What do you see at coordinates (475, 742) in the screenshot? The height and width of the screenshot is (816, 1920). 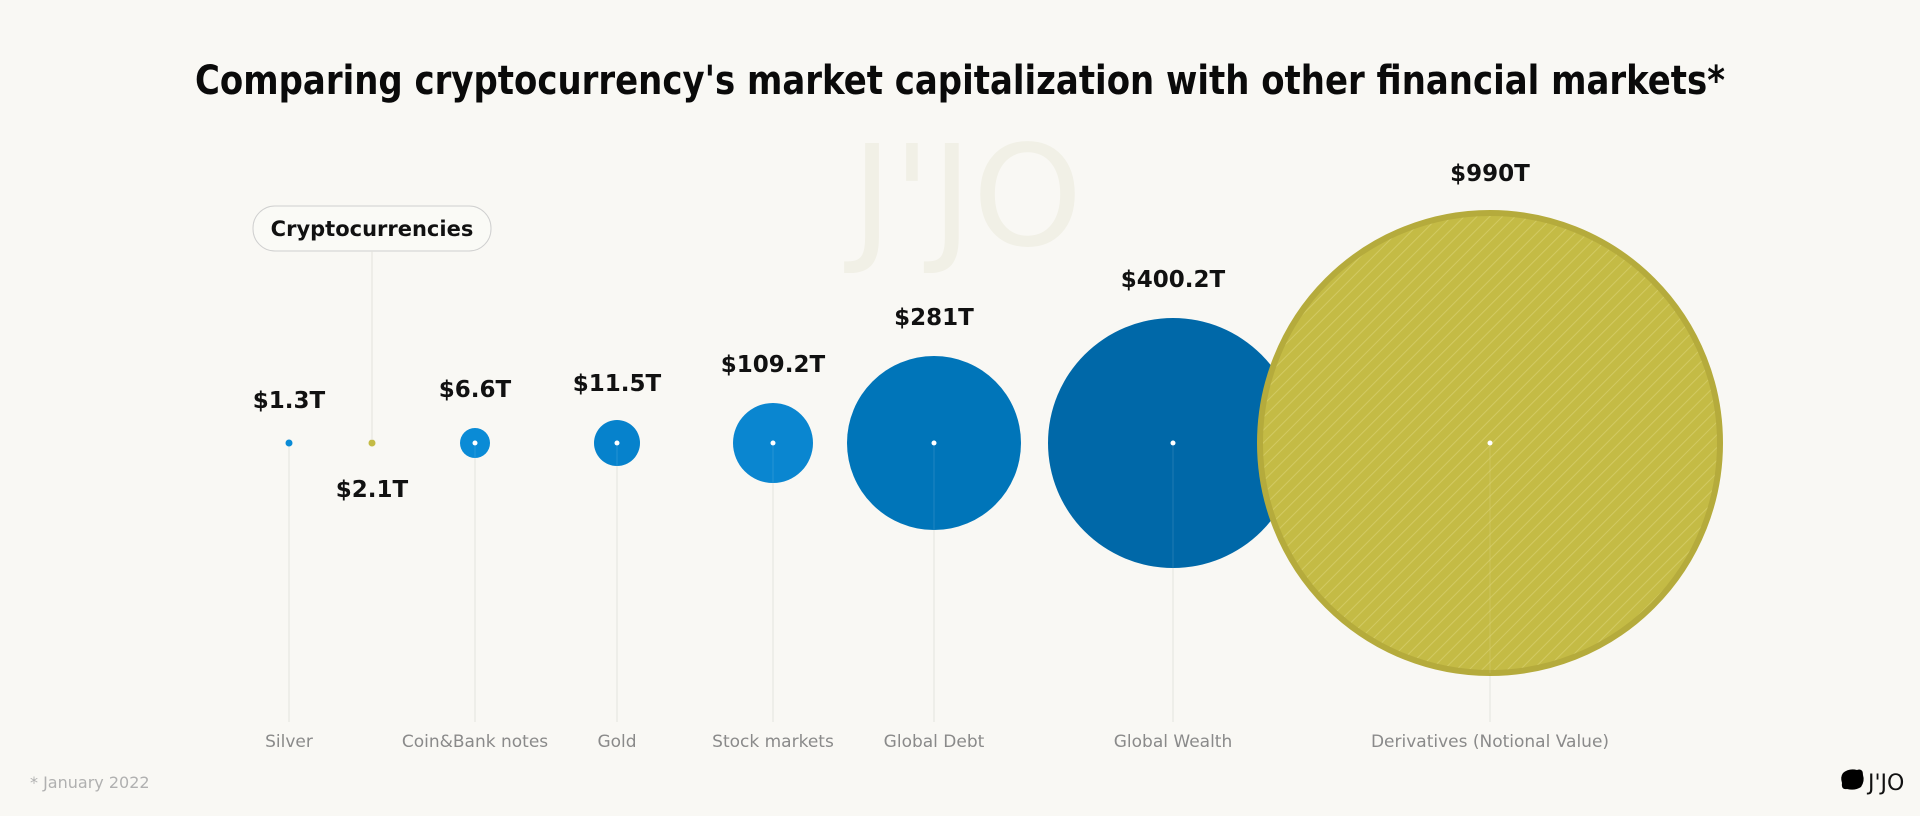 I see `category-label: Coin&Bank notes` at bounding box center [475, 742].